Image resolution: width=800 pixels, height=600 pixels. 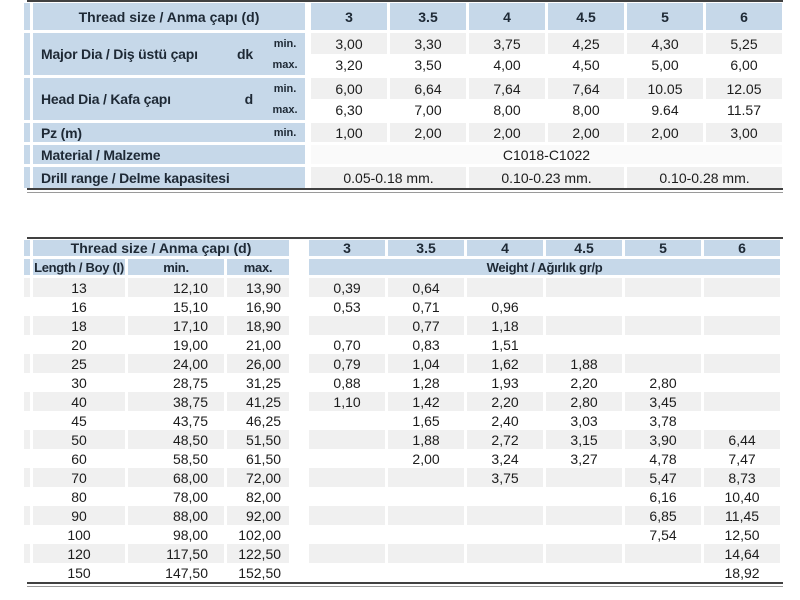 What do you see at coordinates (80, 458) in the screenshot?
I see `length-cell: 60` at bounding box center [80, 458].